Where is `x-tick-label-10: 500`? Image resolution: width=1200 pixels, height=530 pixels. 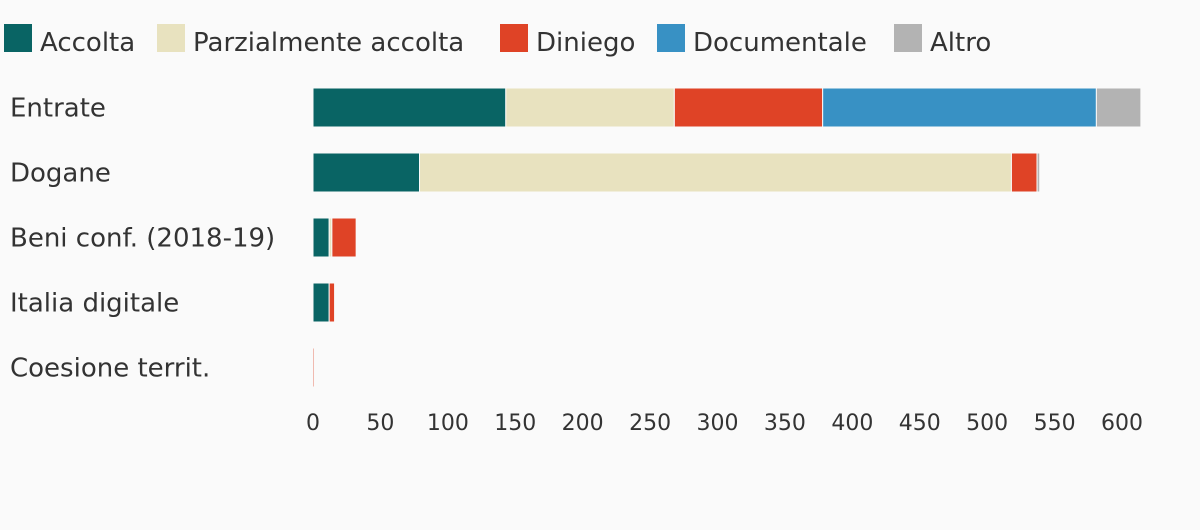
x-tick-label-10: 500 is located at coordinates (987, 423).